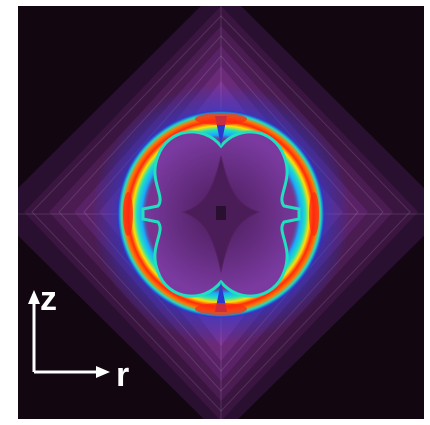  What do you see at coordinates (48, 299) in the screenshot?
I see `z-axis-label: z` at bounding box center [48, 299].